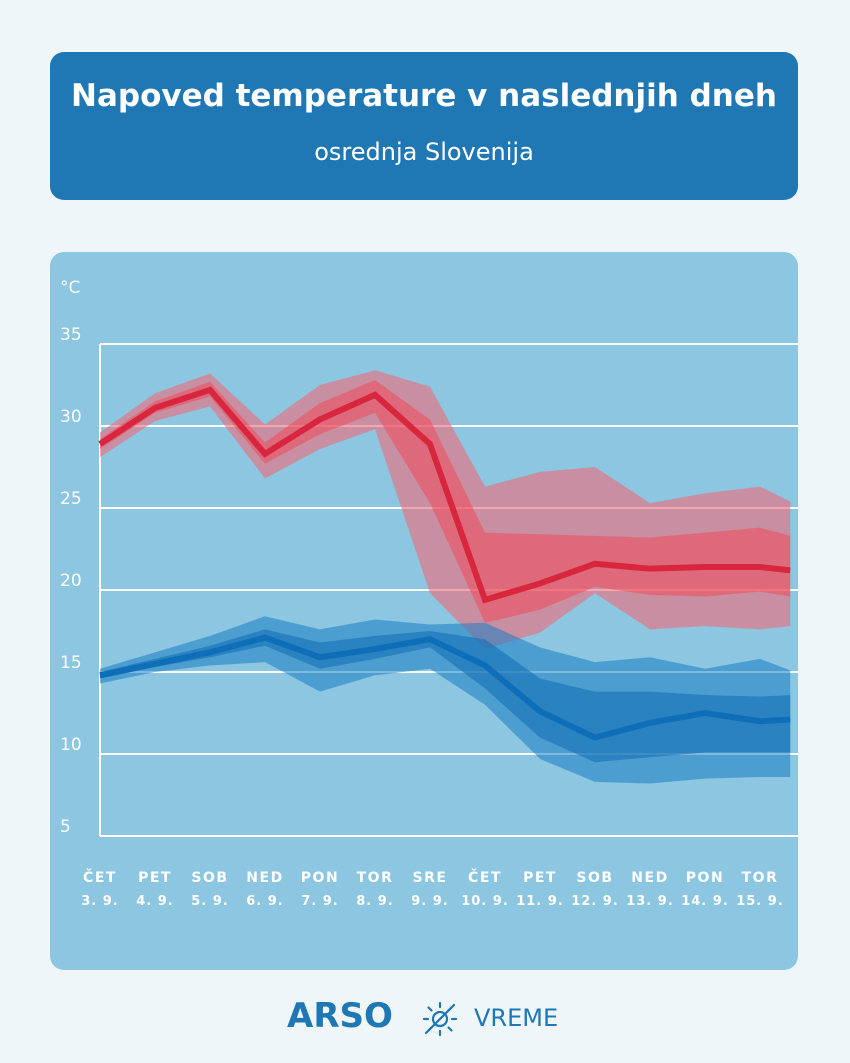  Describe the element at coordinates (430, 878) in the screenshot. I see `x-tick-day-label: SRE` at that location.